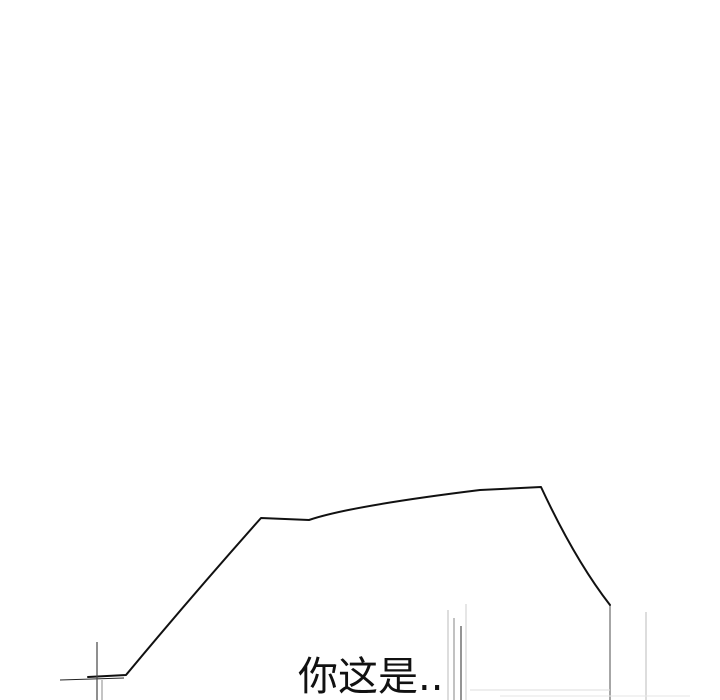 The height and width of the screenshot is (700, 720). Describe the element at coordinates (371, 677) in the screenshot. I see `dialogue-caption: 你这是..` at that location.